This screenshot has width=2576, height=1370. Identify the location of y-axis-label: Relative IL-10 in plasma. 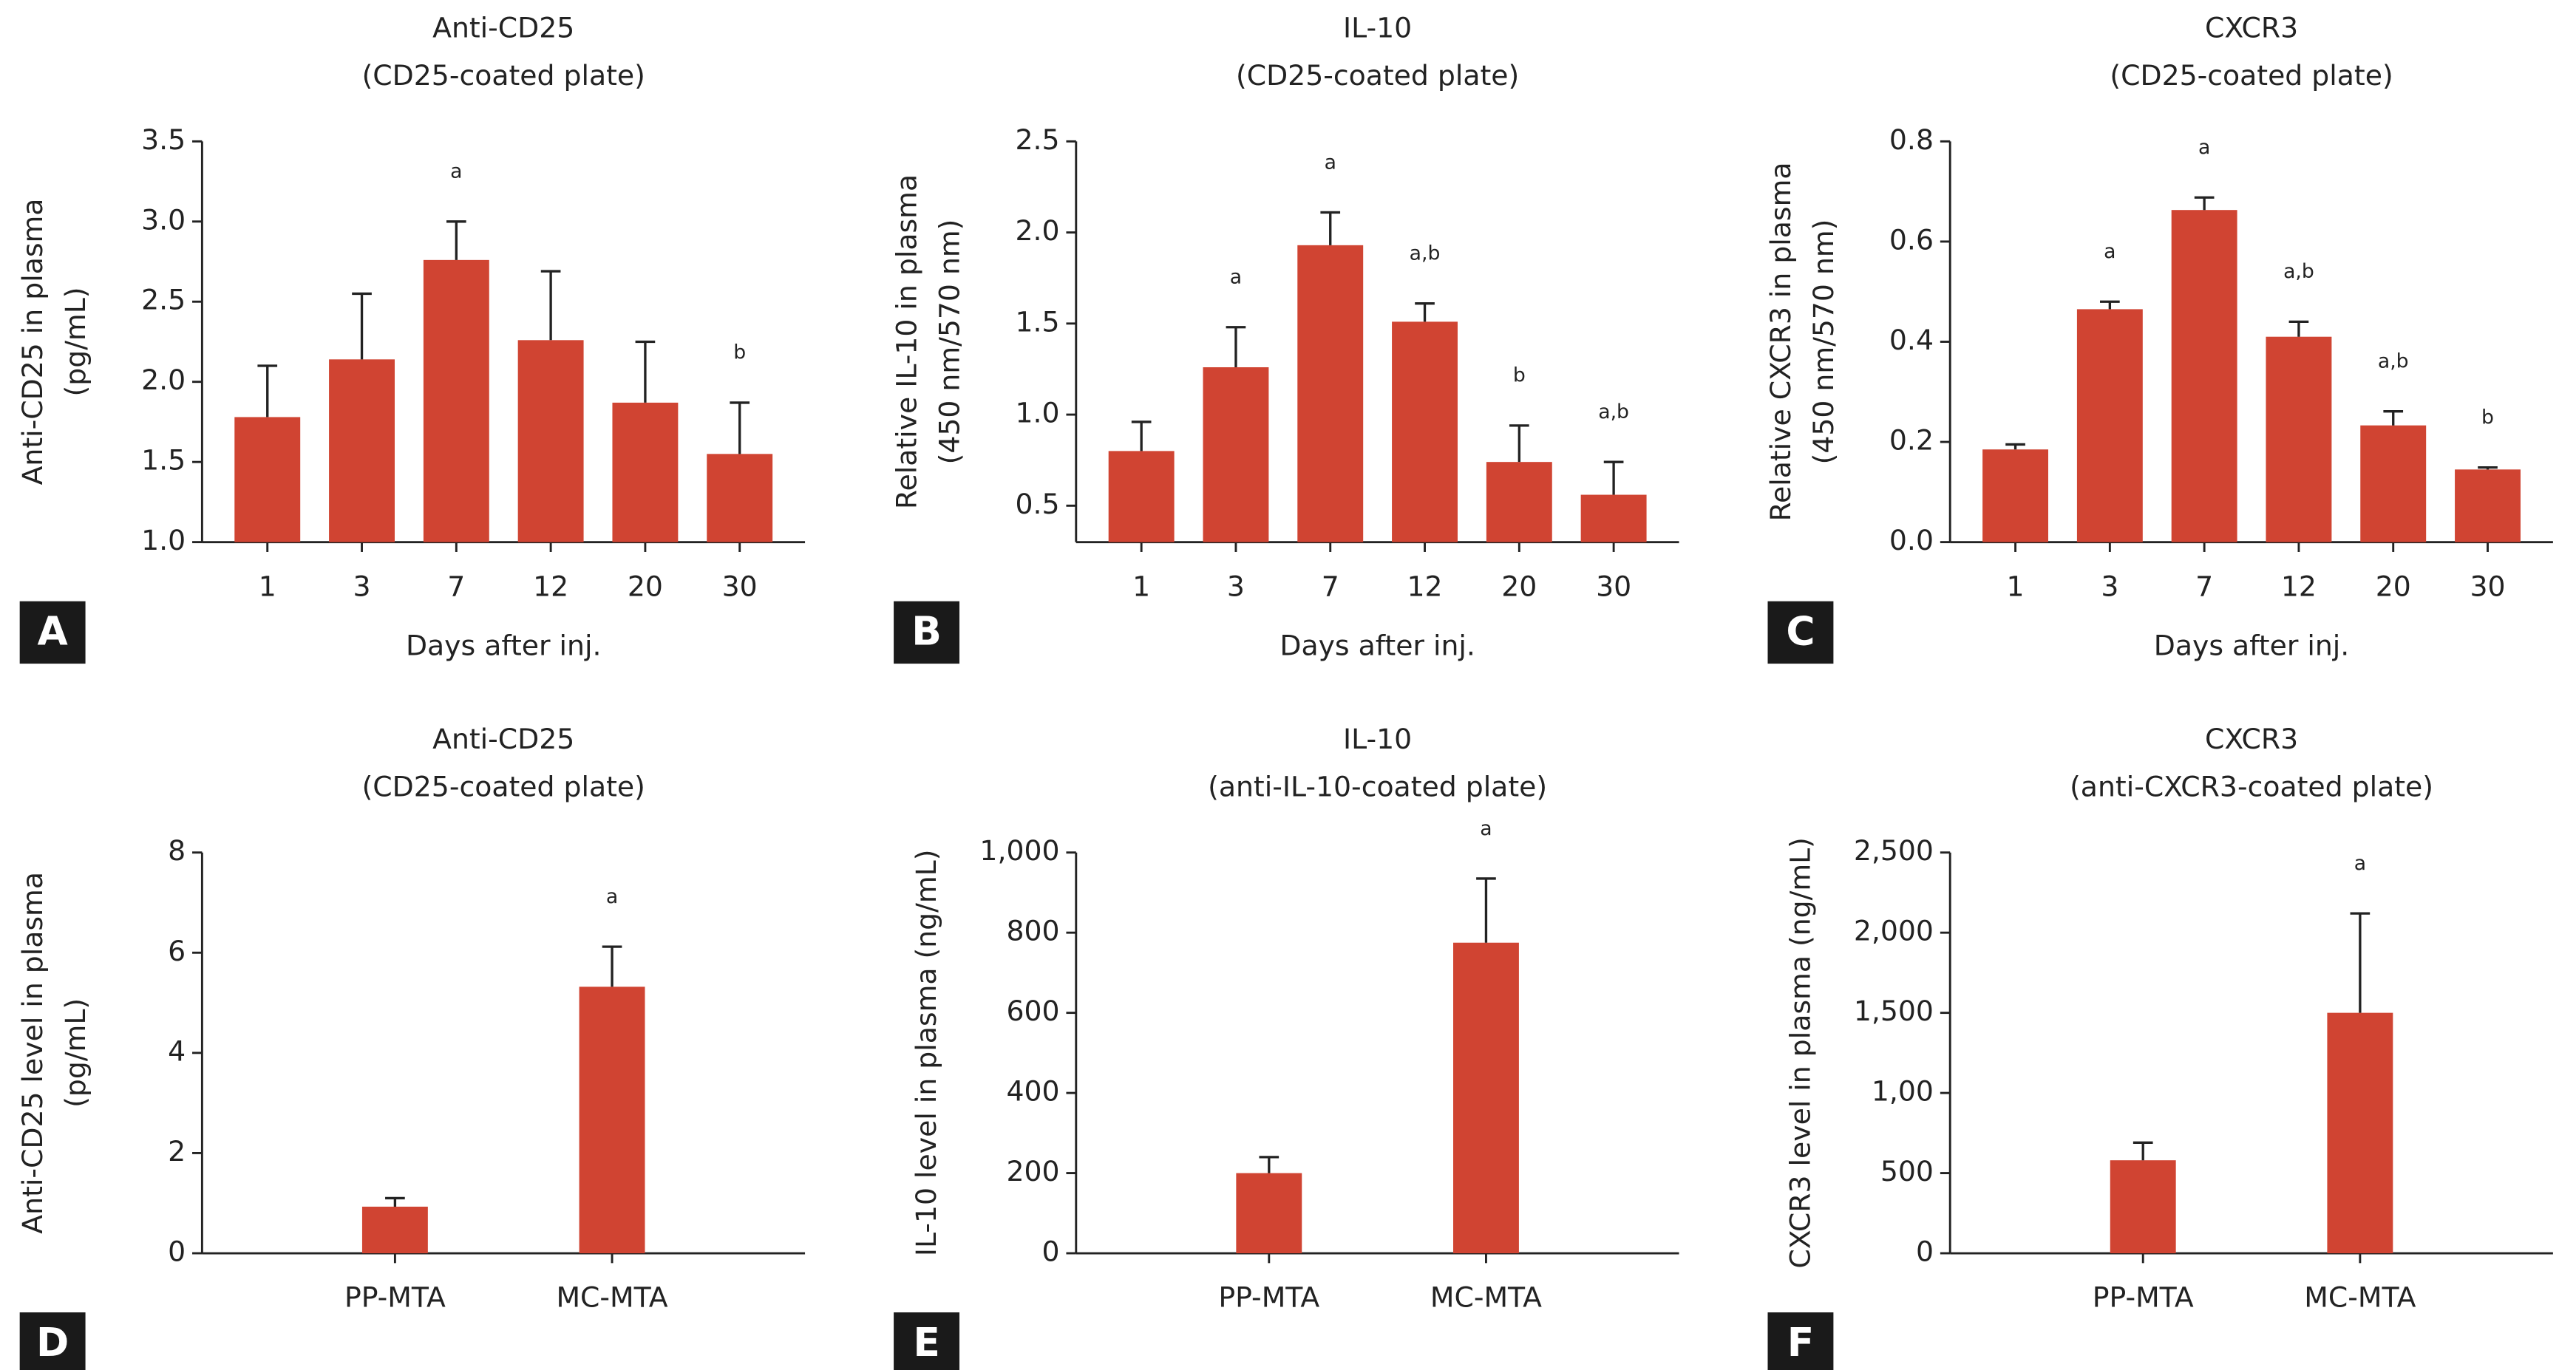
(907, 341).